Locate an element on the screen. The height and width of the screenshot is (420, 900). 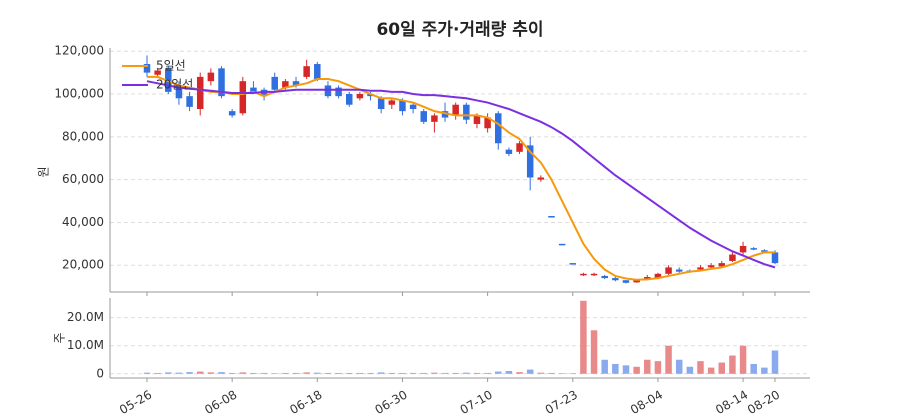
x-tick-label: 08-14 is located at coordinates (731, 403).